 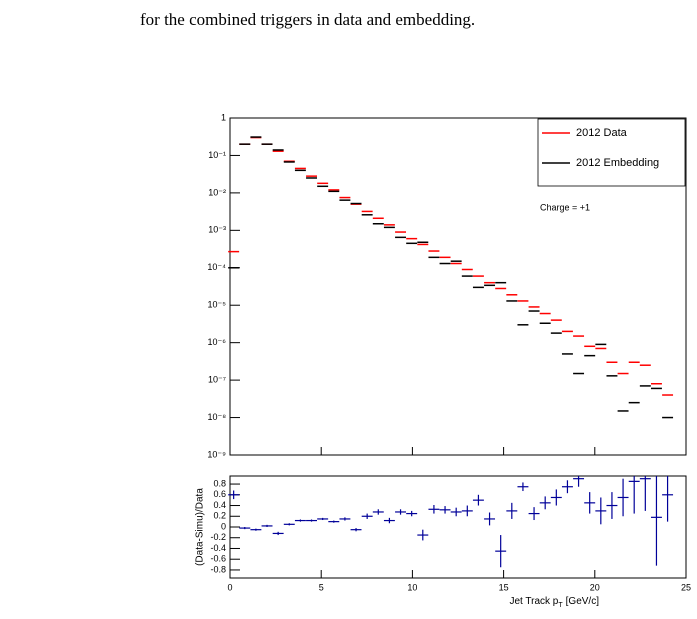 What do you see at coordinates (686, 587) in the screenshot?
I see `x-tick-label: 25` at bounding box center [686, 587].